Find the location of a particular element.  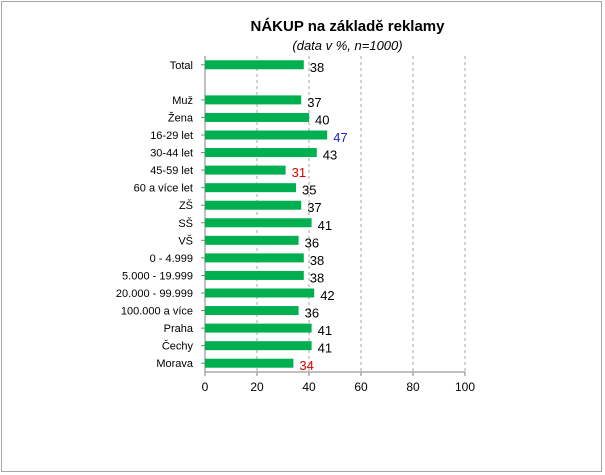

data-label: 40 is located at coordinates (322, 119).